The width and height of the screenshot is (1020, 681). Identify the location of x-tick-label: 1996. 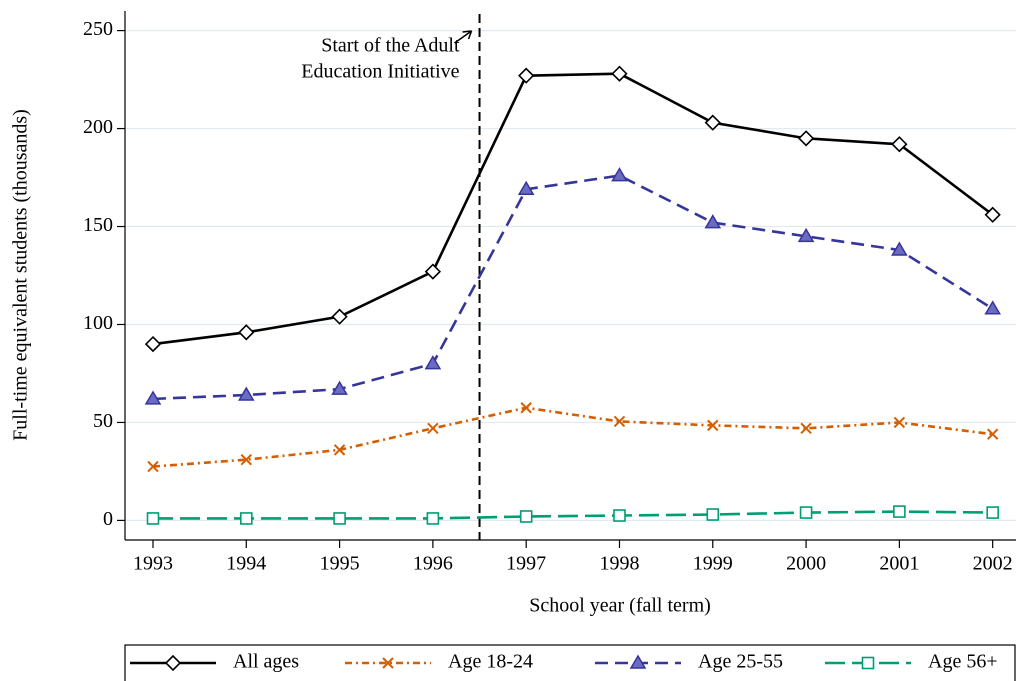
(433, 564).